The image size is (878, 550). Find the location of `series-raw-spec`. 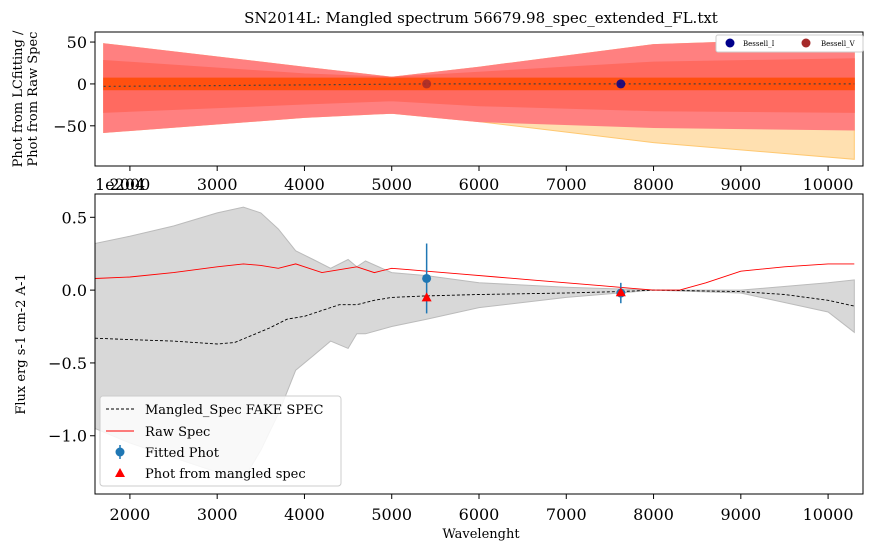

series-raw-spec is located at coordinates (475, 277).